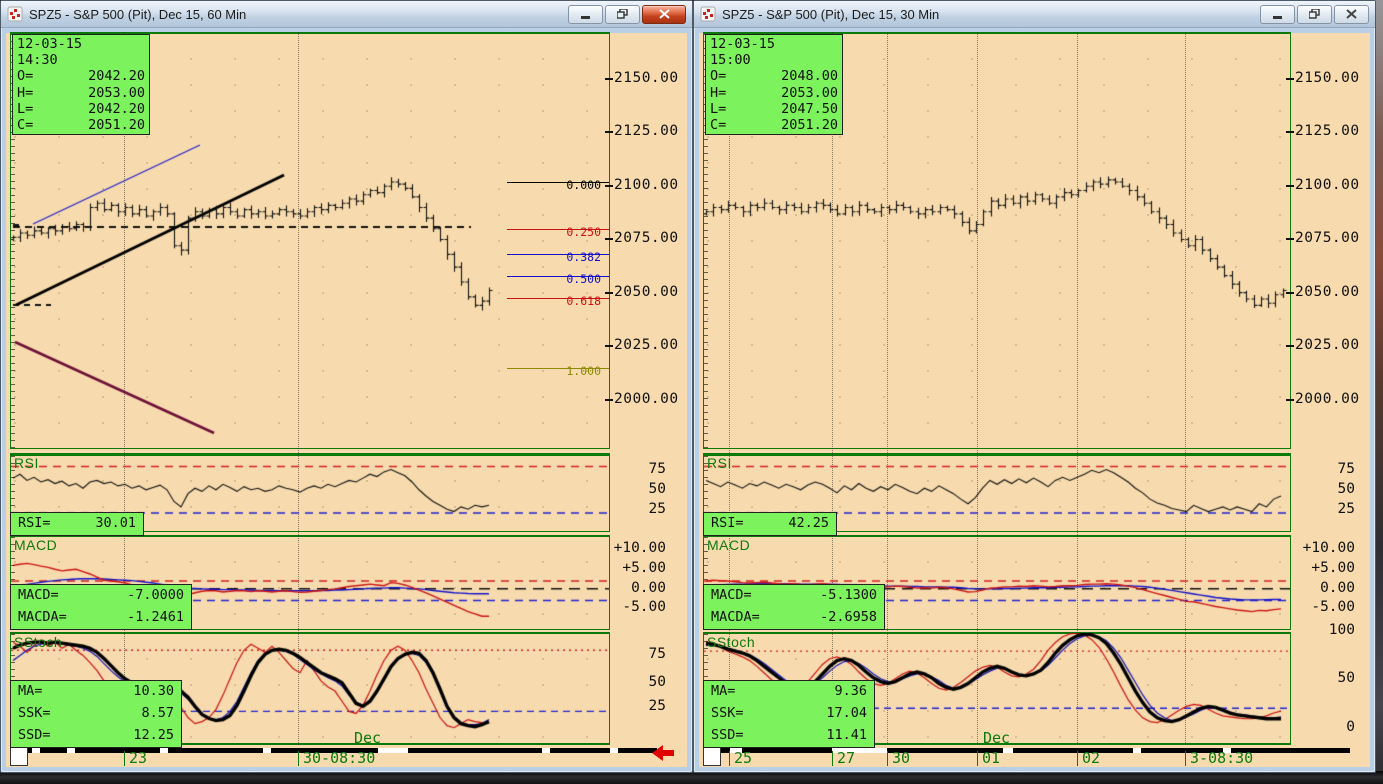  I want to click on stoch-axis-label: 25, so click(657, 706).